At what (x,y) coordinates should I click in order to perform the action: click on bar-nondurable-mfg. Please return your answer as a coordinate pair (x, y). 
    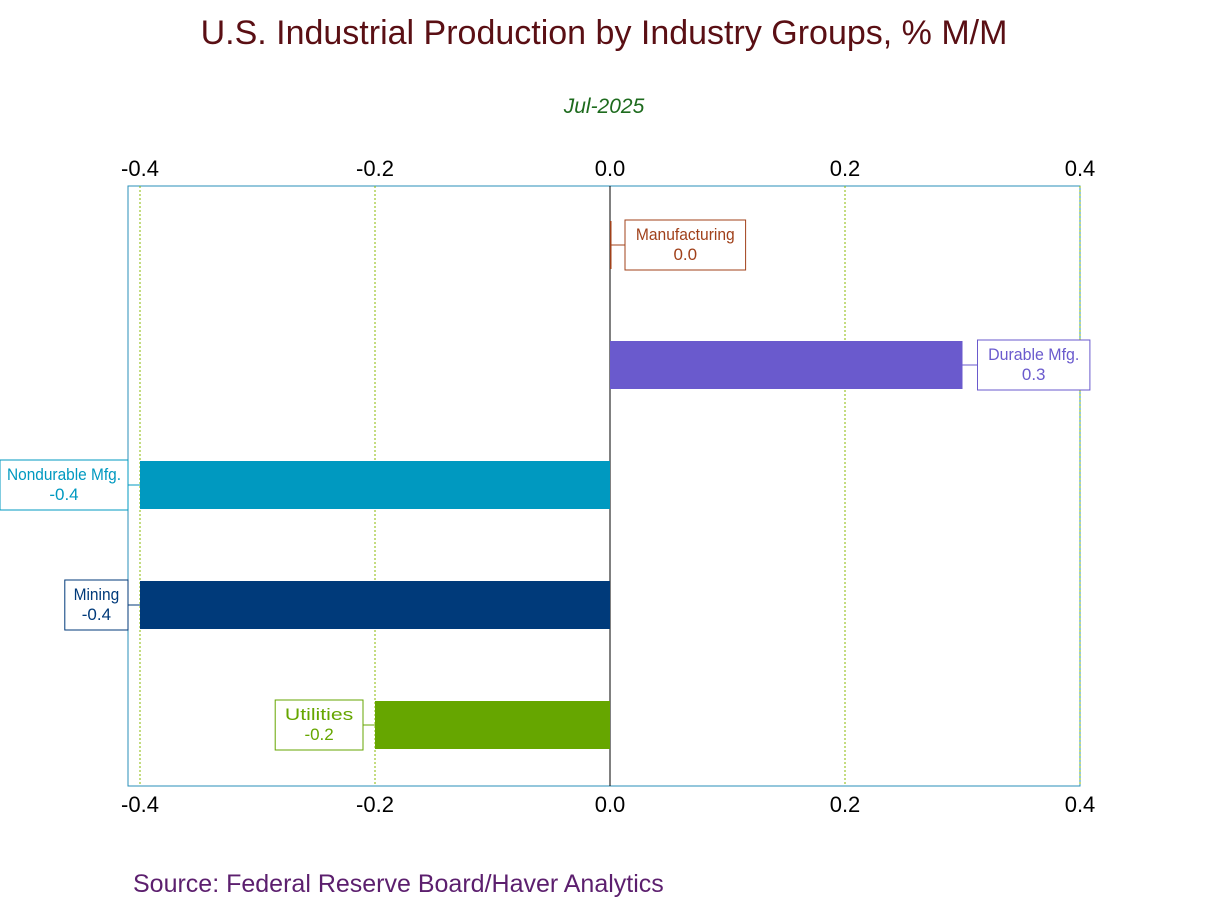
    Looking at the image, I should click on (375, 485).